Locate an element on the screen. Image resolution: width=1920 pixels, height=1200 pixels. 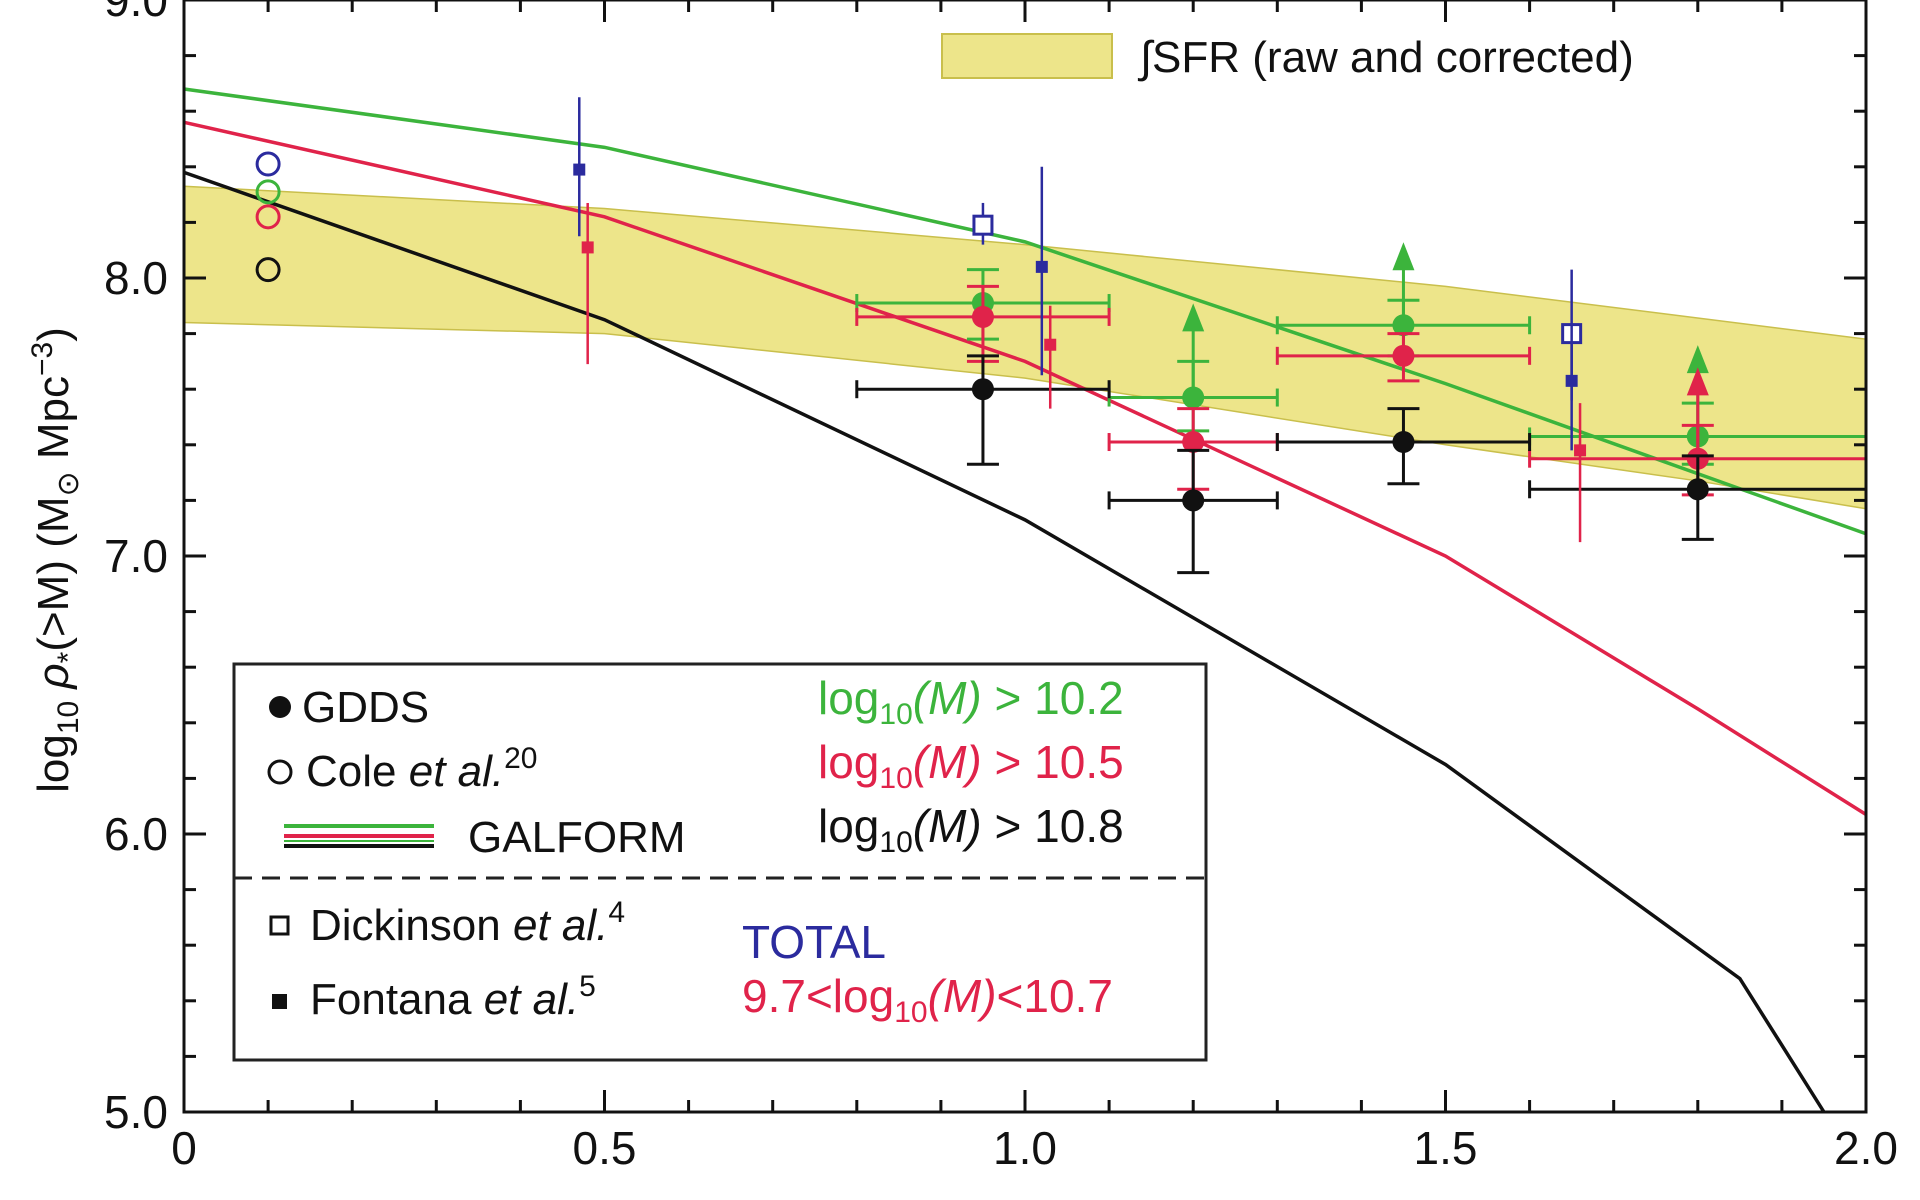
cole-point-black is located at coordinates (268, 270).